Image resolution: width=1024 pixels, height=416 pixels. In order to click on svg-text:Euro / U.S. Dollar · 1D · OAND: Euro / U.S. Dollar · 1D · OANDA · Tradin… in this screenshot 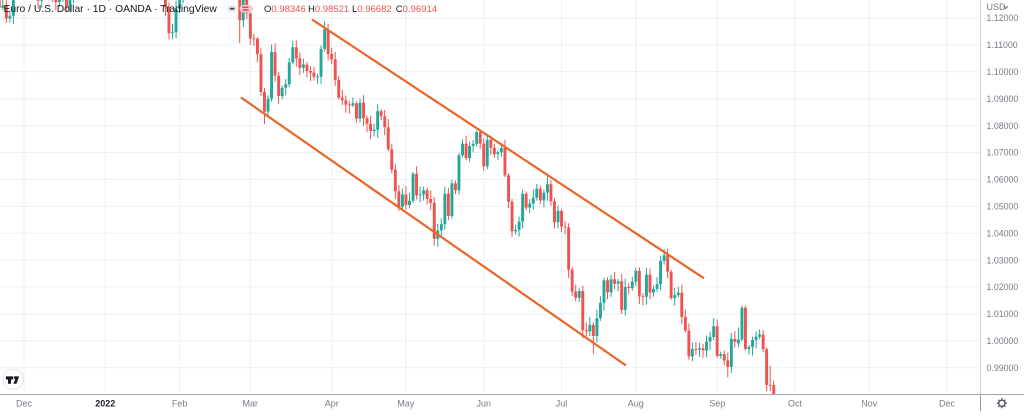, I will do `click(111, 9)`.